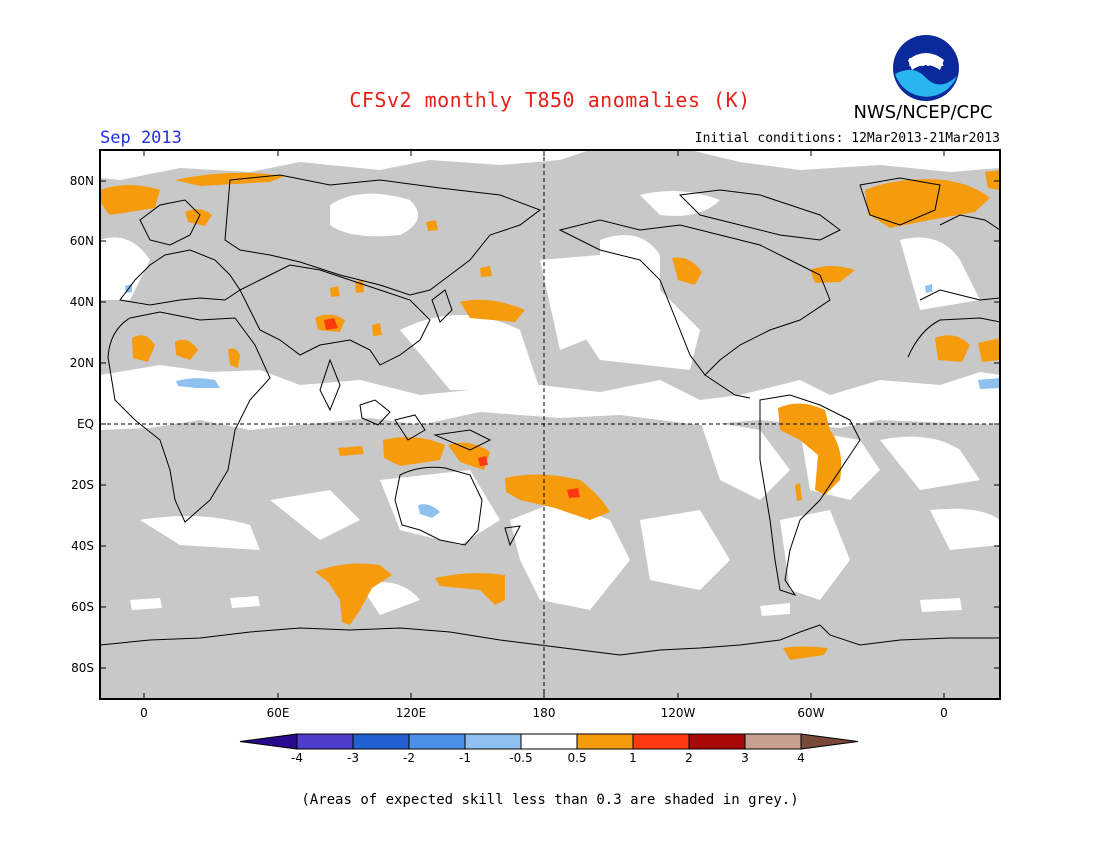 The height and width of the screenshot is (850, 1100). Describe the element at coordinates (678, 713) in the screenshot. I see `lon-label-120w: 120W` at that location.